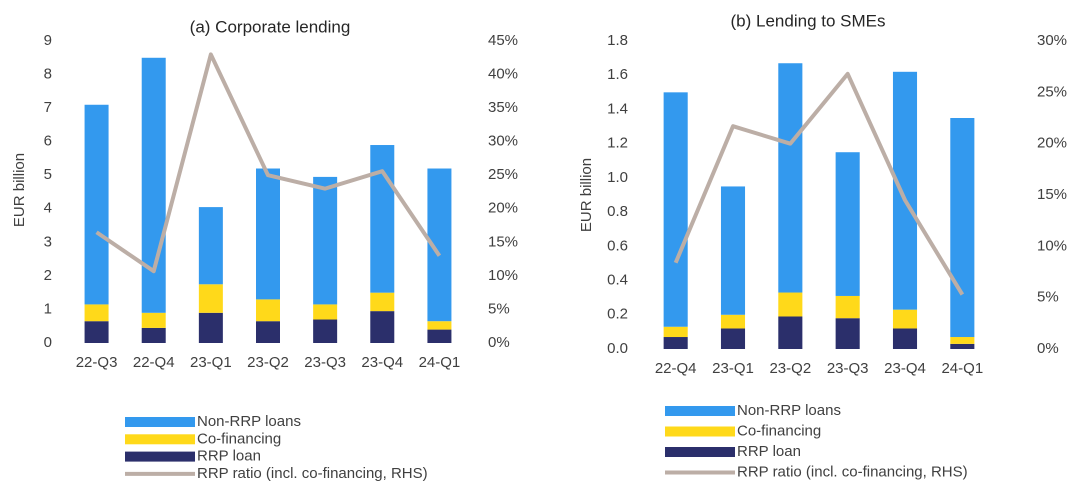 The height and width of the screenshot is (485, 1083). What do you see at coordinates (617, 40) in the screenshot?
I see `y-tick-label: 1.8` at bounding box center [617, 40].